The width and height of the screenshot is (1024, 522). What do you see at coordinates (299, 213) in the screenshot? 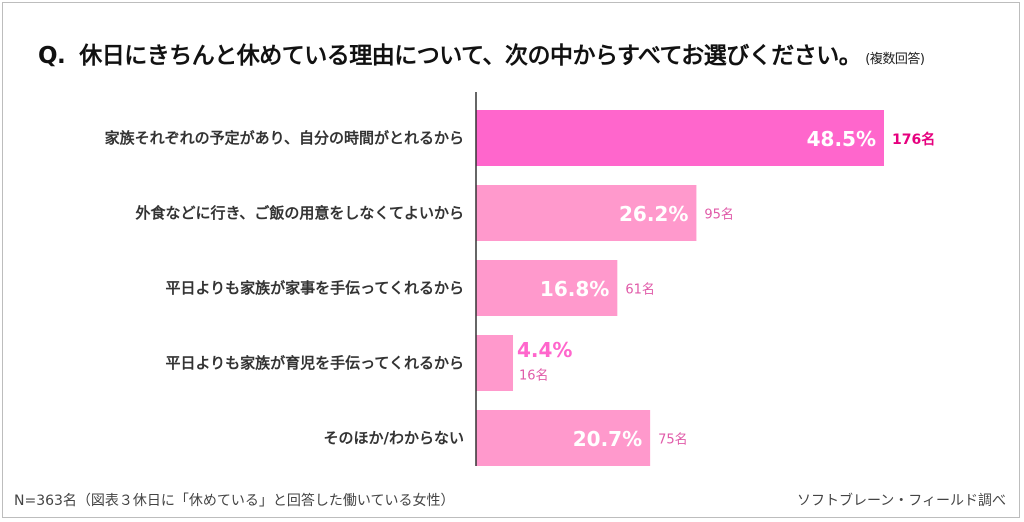
I see `category-label-2: 外食などに行き、ご飯の用意をしなくてよいから` at bounding box center [299, 213].